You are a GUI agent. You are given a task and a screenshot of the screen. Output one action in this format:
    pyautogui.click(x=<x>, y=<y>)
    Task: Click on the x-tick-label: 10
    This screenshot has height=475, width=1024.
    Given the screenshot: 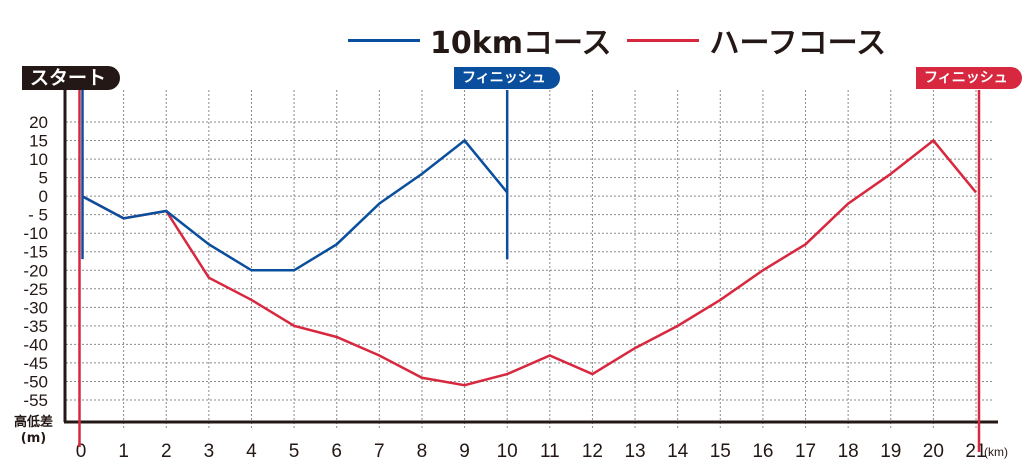 What is the action you would take?
    pyautogui.click(x=507, y=451)
    